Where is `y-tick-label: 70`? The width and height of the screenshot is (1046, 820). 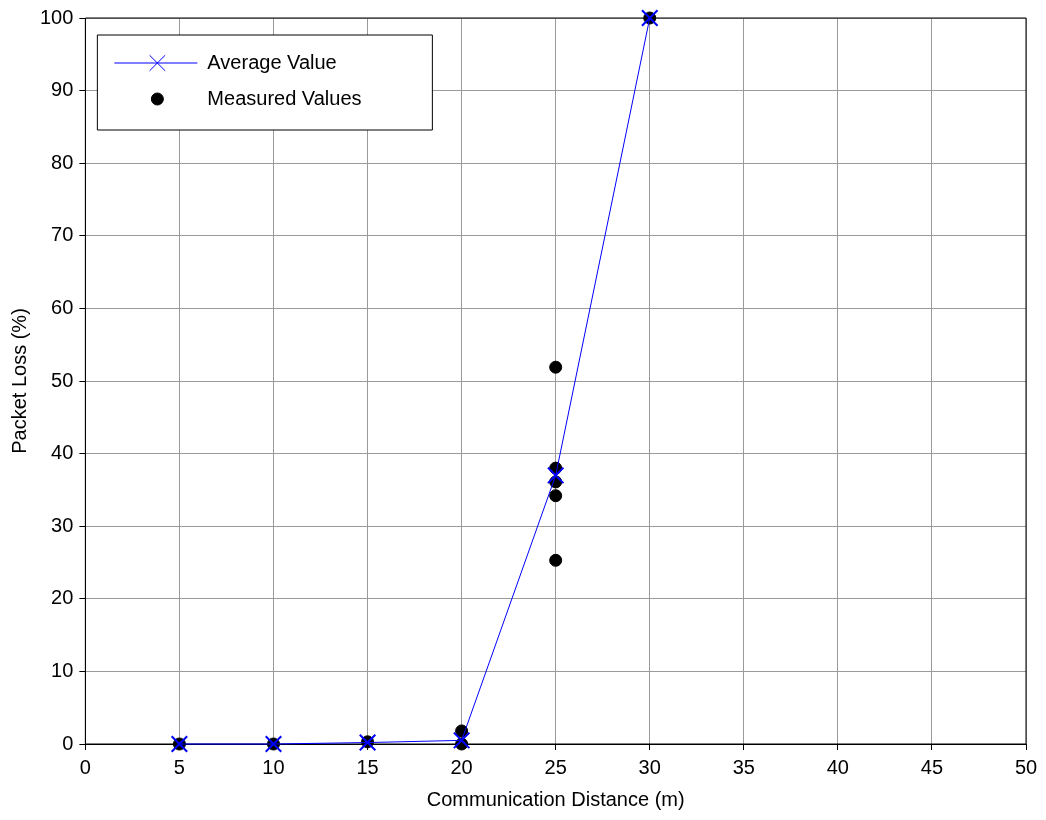
y-tick-label: 70 is located at coordinates (62, 234).